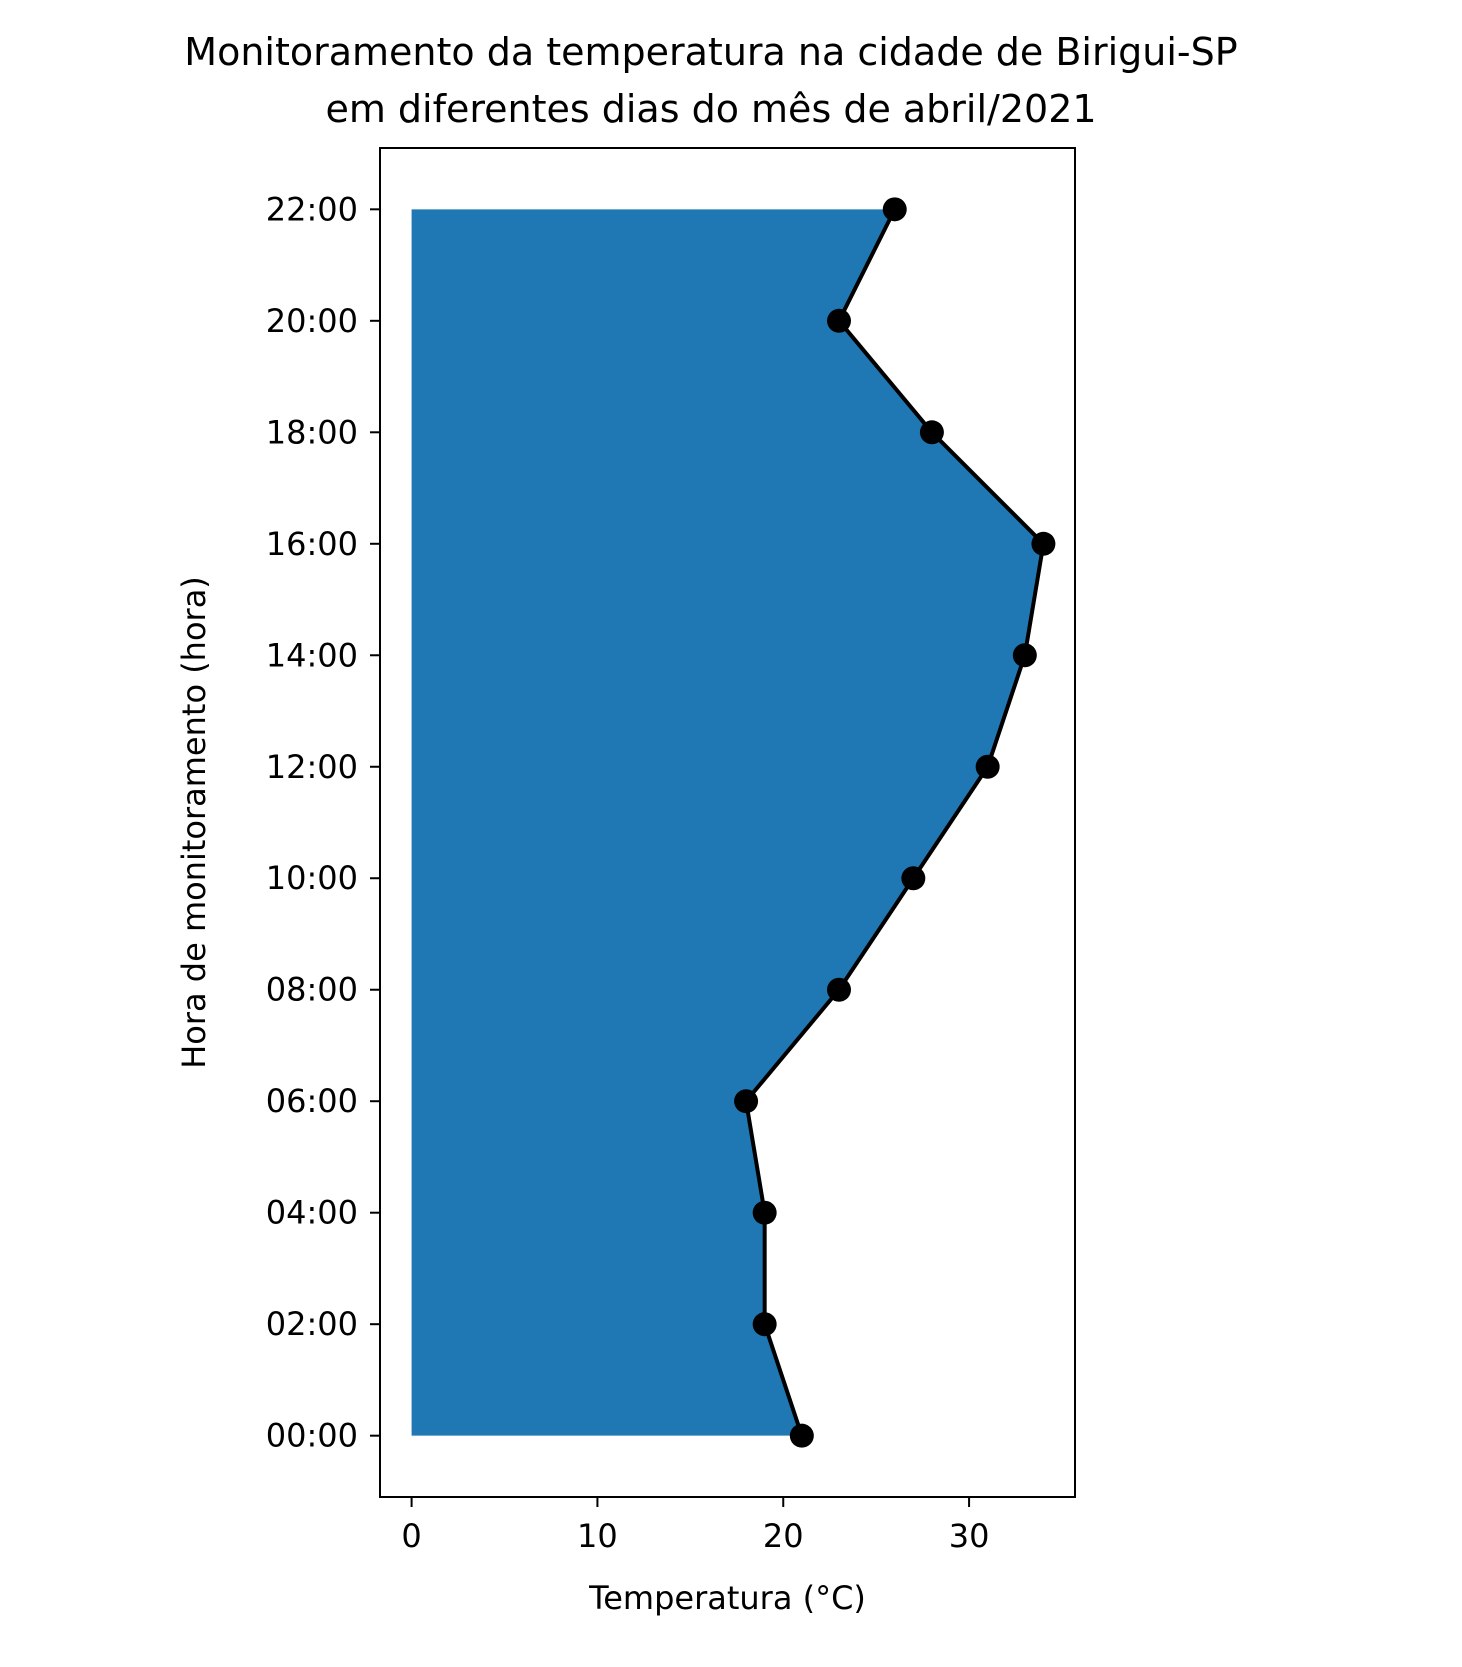  I want to click on y-tick-label: 04:00, so click(312, 1213).